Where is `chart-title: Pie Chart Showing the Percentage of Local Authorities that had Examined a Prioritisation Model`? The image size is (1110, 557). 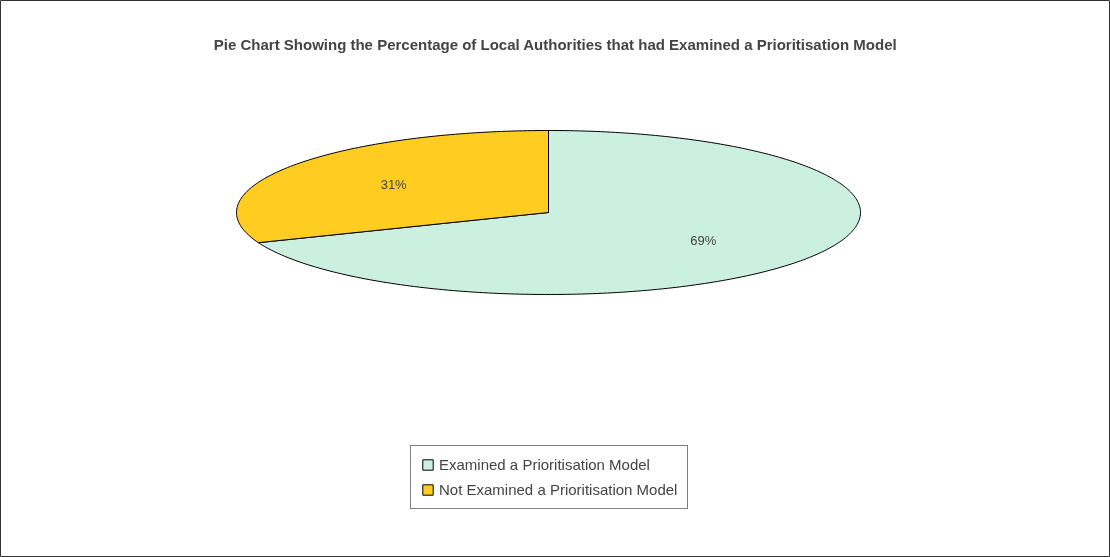
chart-title: Pie Chart Showing the Percentage of Local Authorities that had Examined a Prioritisation Model is located at coordinates (555, 44).